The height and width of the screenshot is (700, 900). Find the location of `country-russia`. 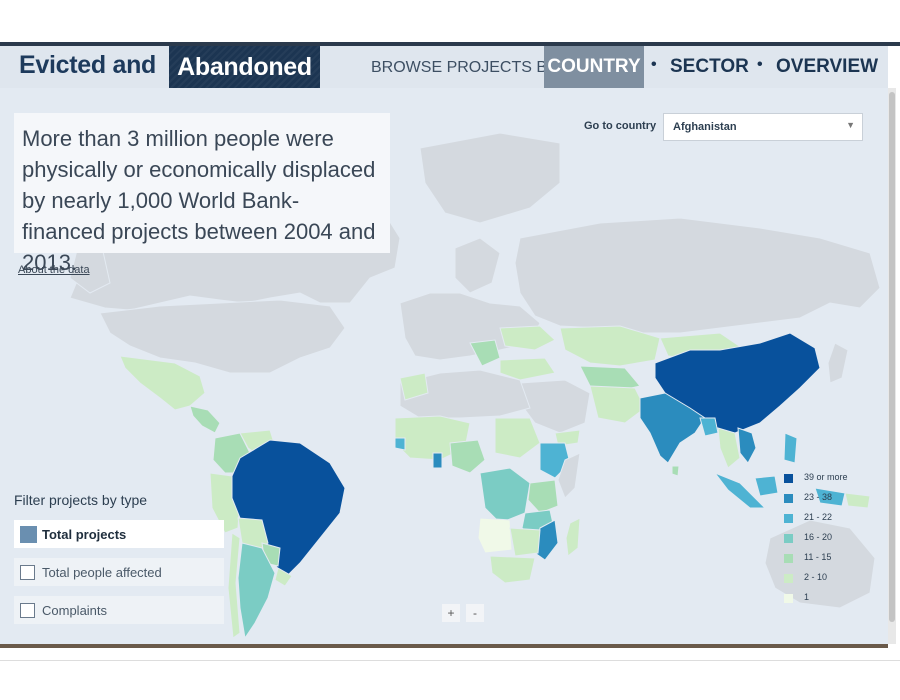

country-russia is located at coordinates (697, 275).